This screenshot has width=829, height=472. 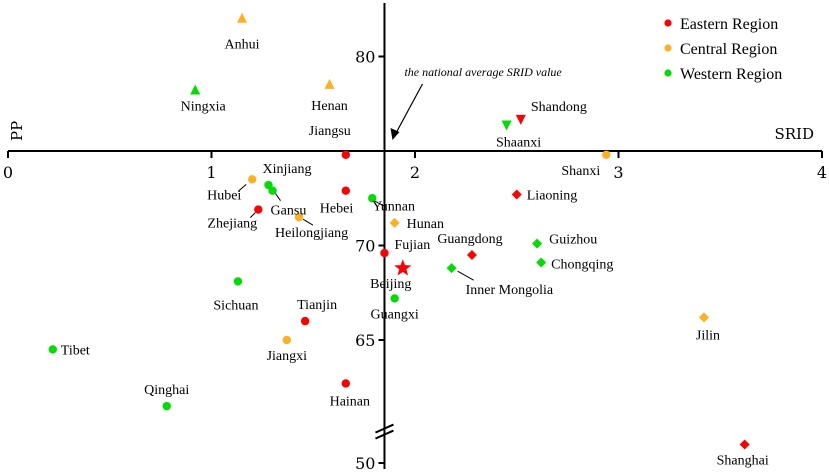 What do you see at coordinates (252, 215) in the screenshot?
I see `zhejiang-leader-line` at bounding box center [252, 215].